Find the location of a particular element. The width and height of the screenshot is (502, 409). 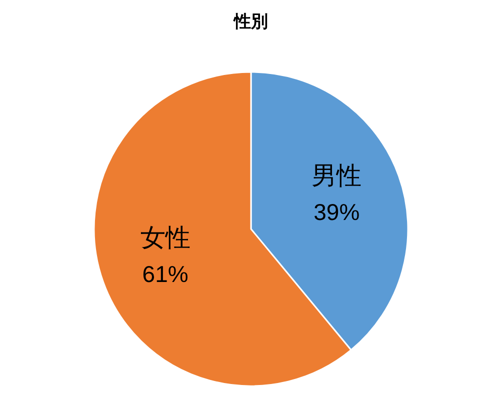

data-label: 61% is located at coordinates (165, 273).